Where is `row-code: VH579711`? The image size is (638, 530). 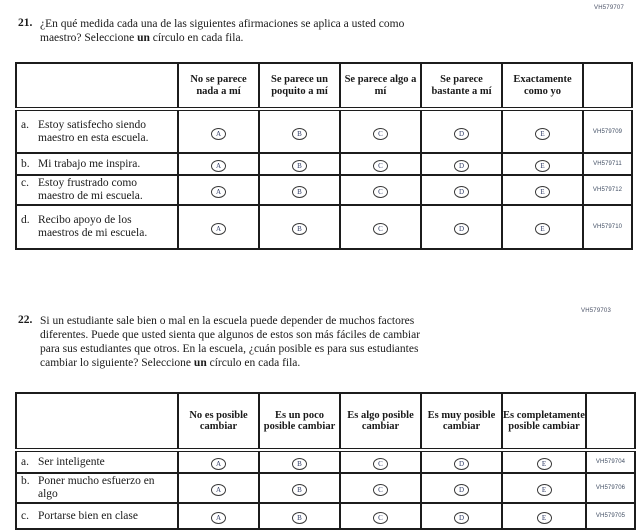 row-code: VH579711 is located at coordinates (607, 164).